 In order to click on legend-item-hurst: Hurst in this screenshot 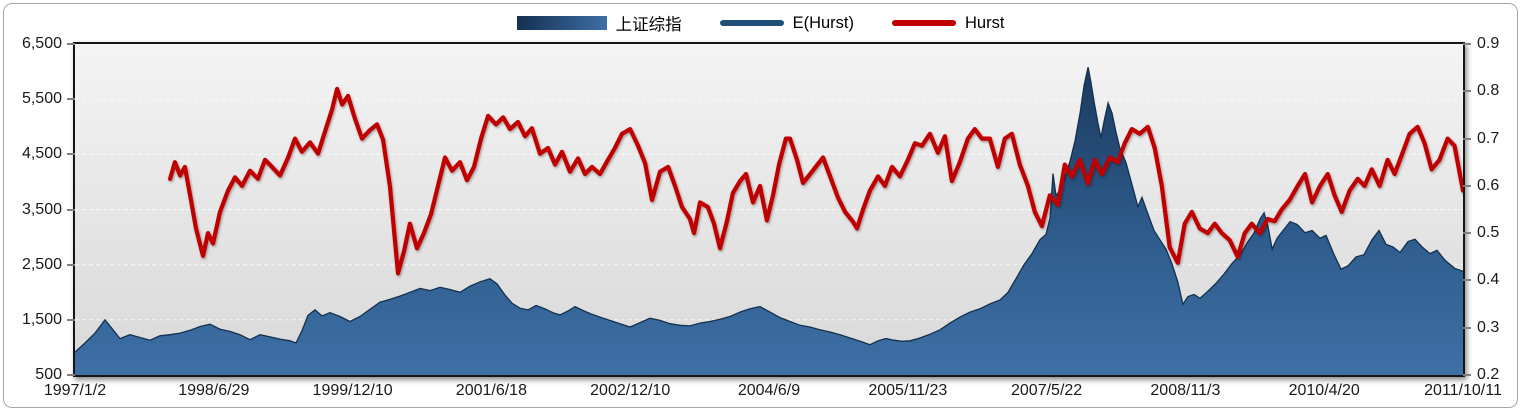, I will do `click(948, 23)`.